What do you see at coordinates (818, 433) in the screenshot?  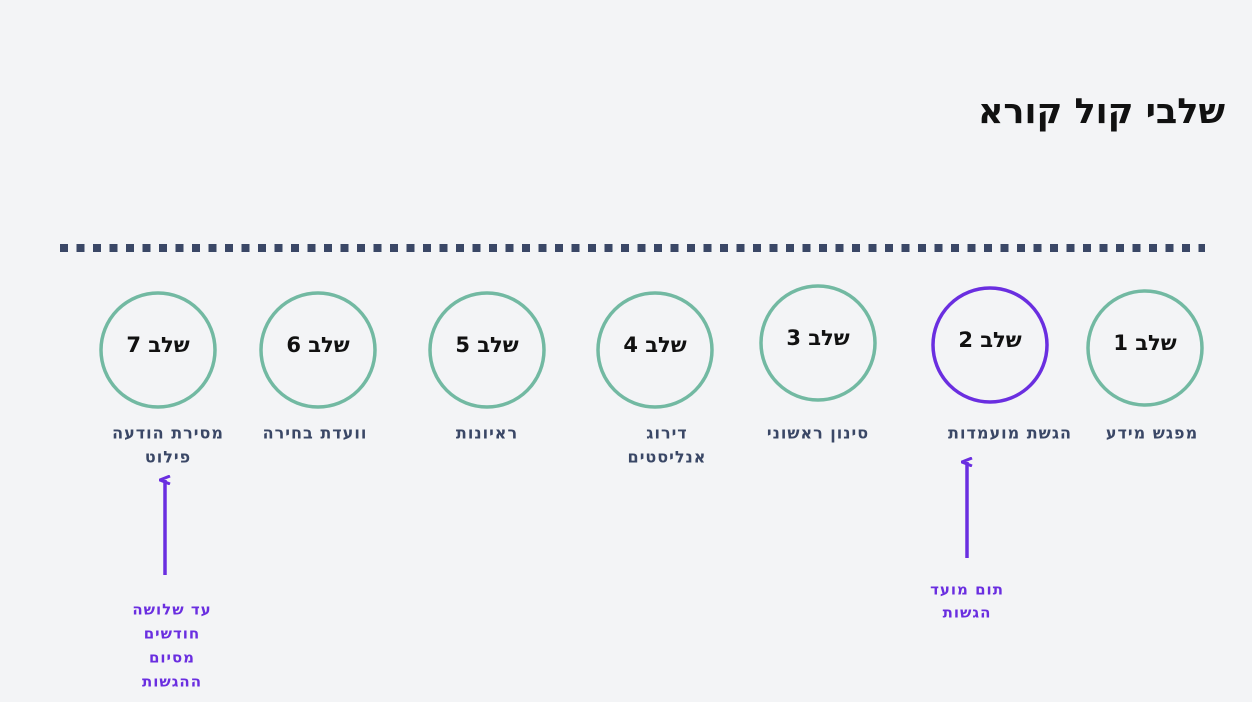 I see `step-description: סינון ראשוני` at bounding box center [818, 433].